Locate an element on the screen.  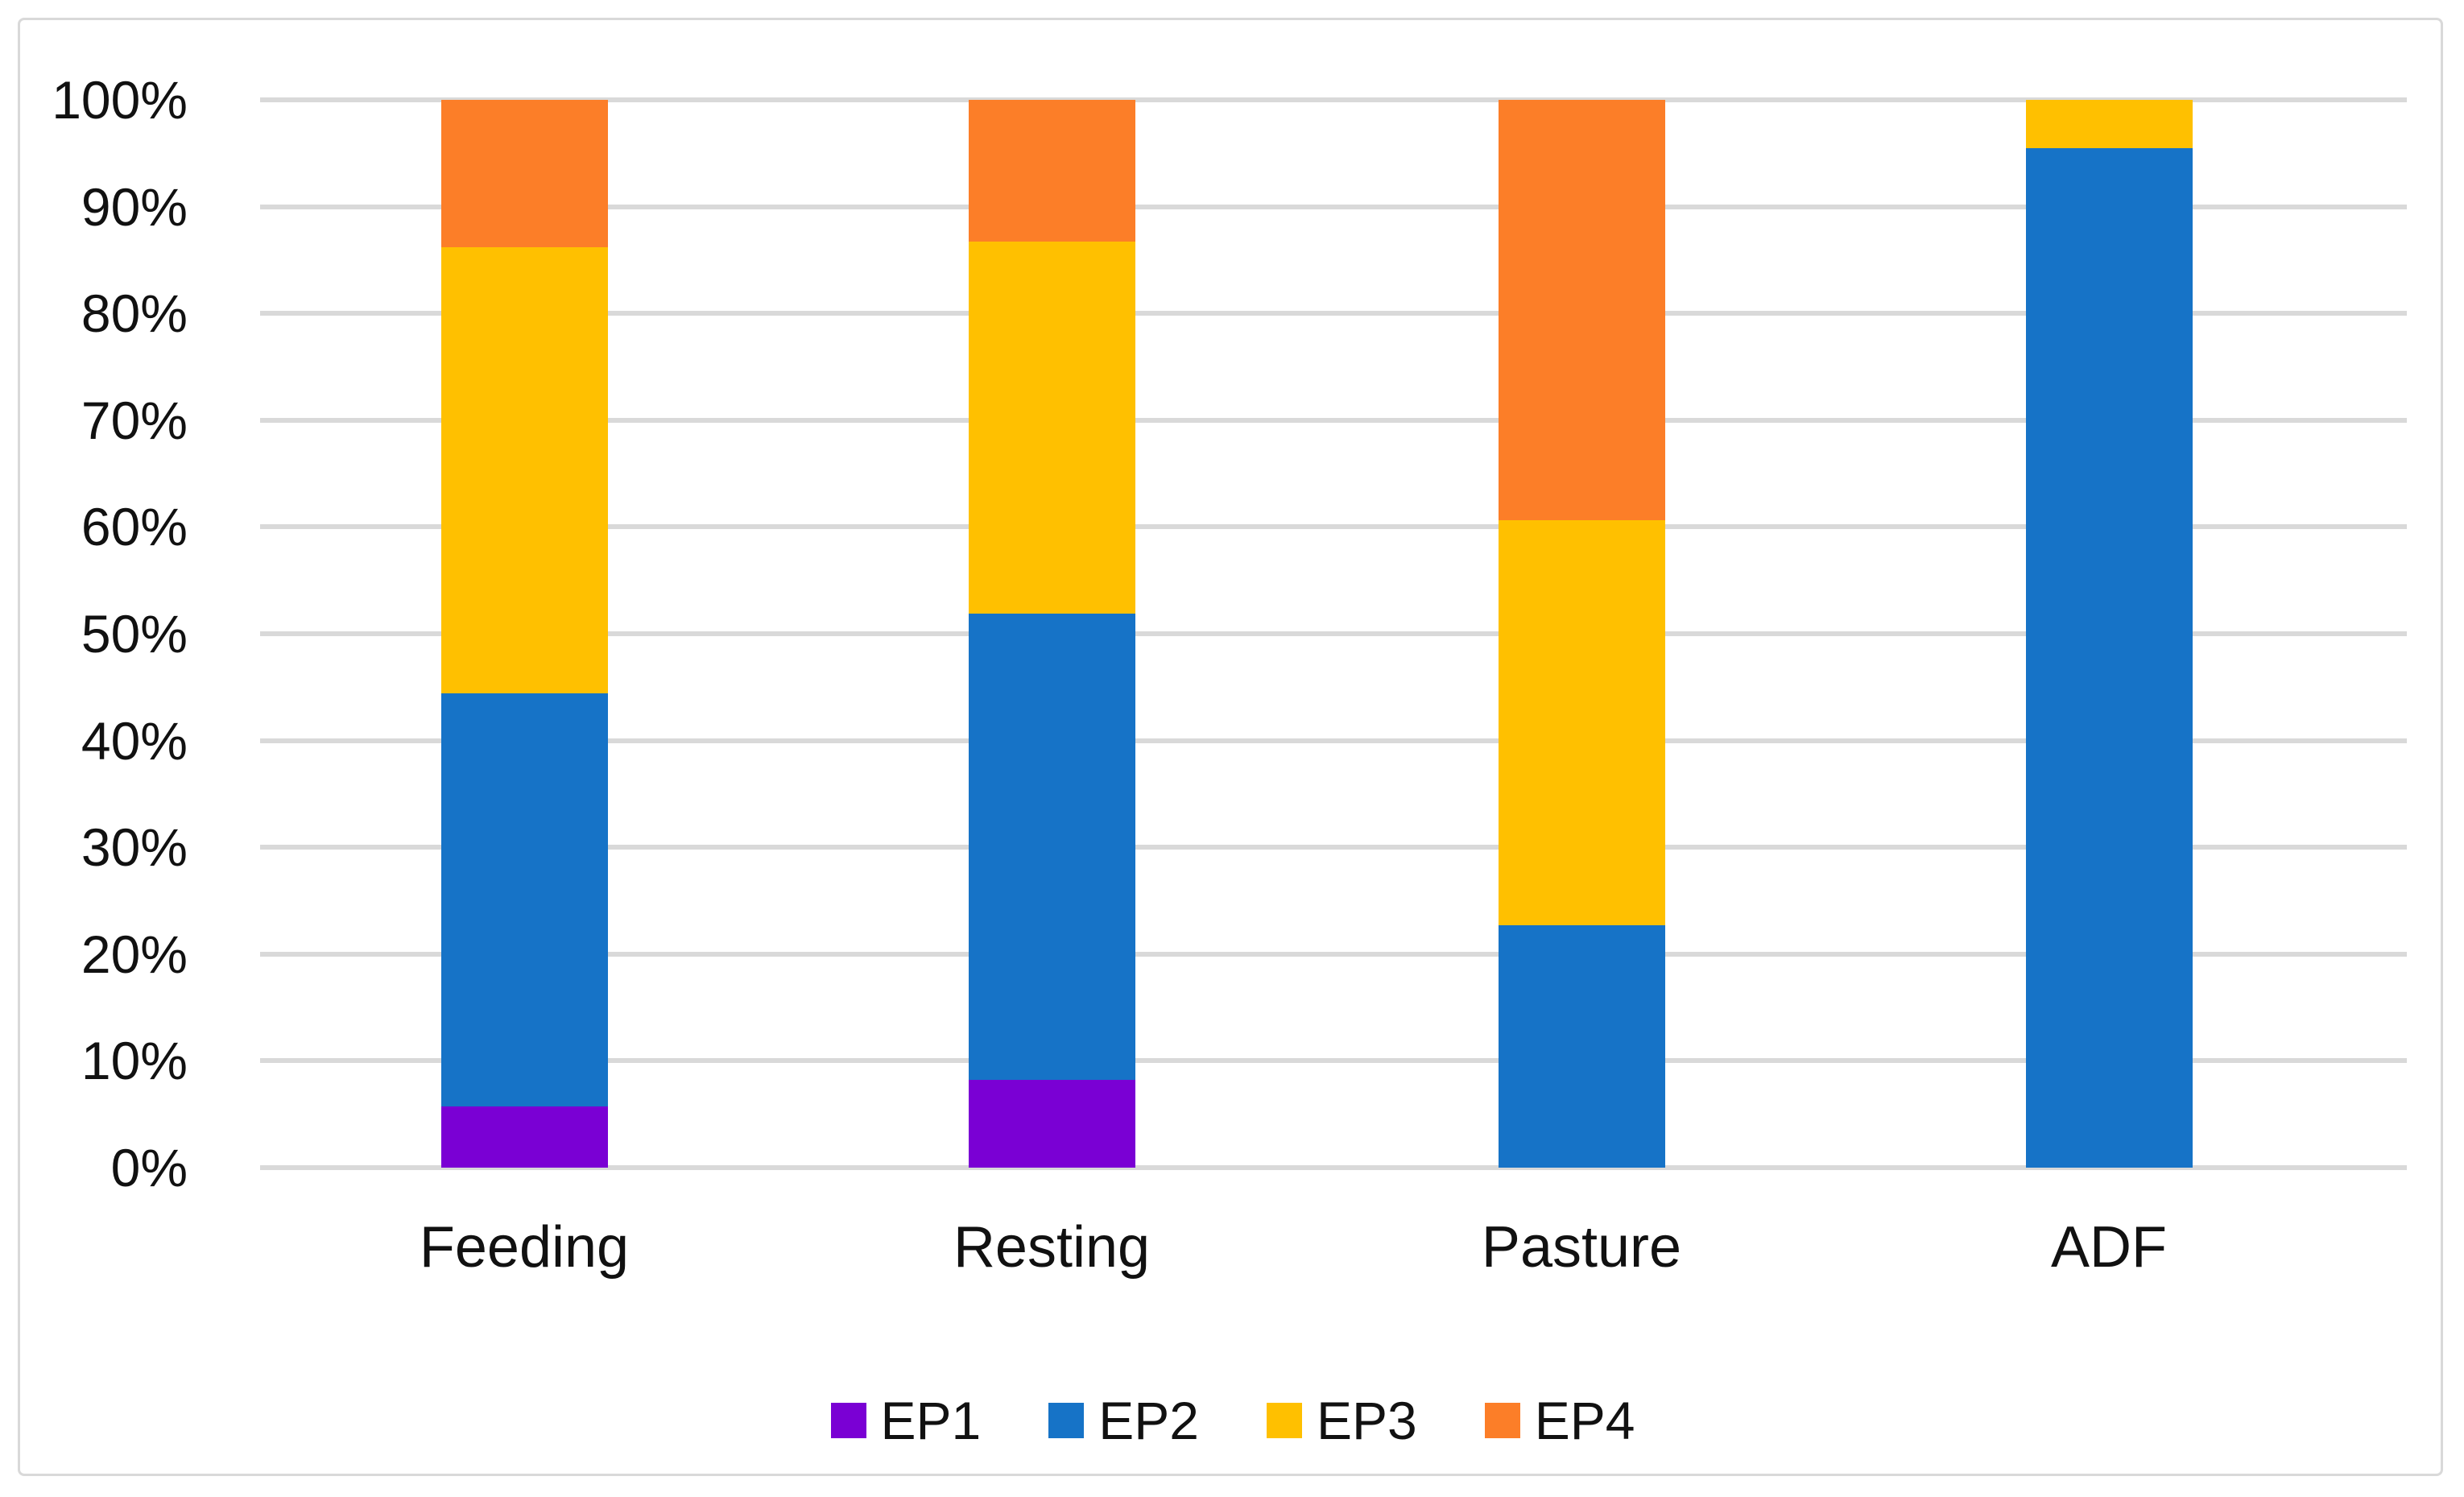
x-axis-category-label-feeding: Feeding is located at coordinates (524, 1248).